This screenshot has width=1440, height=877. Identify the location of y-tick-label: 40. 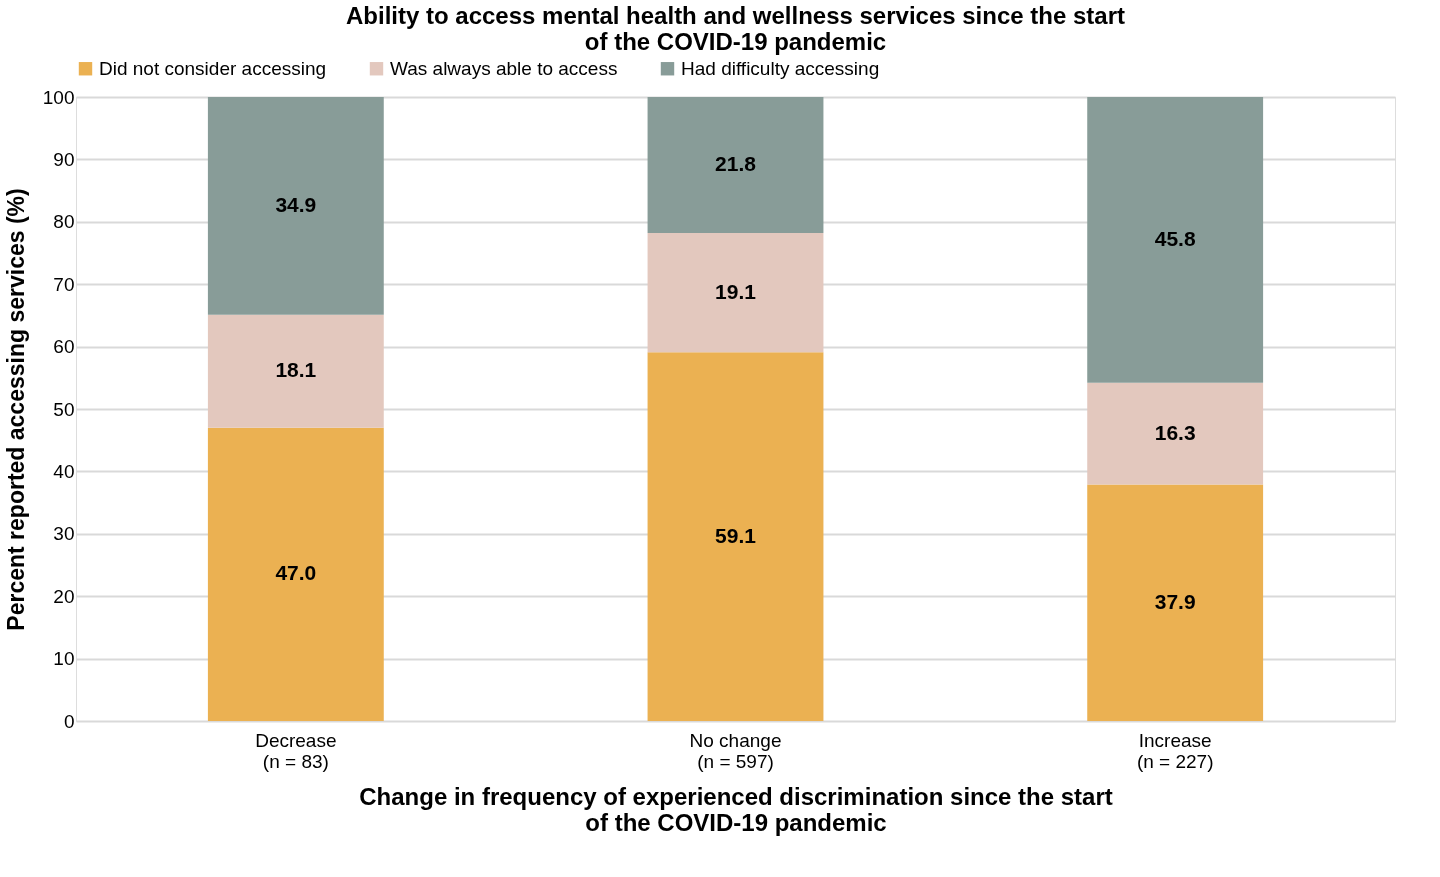
(64, 471).